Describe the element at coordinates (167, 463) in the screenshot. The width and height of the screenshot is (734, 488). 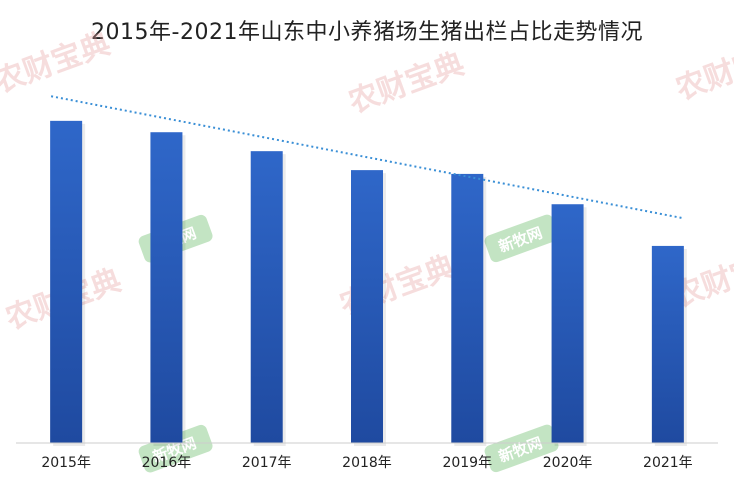
I see `x-tick-label: 2016年` at that location.